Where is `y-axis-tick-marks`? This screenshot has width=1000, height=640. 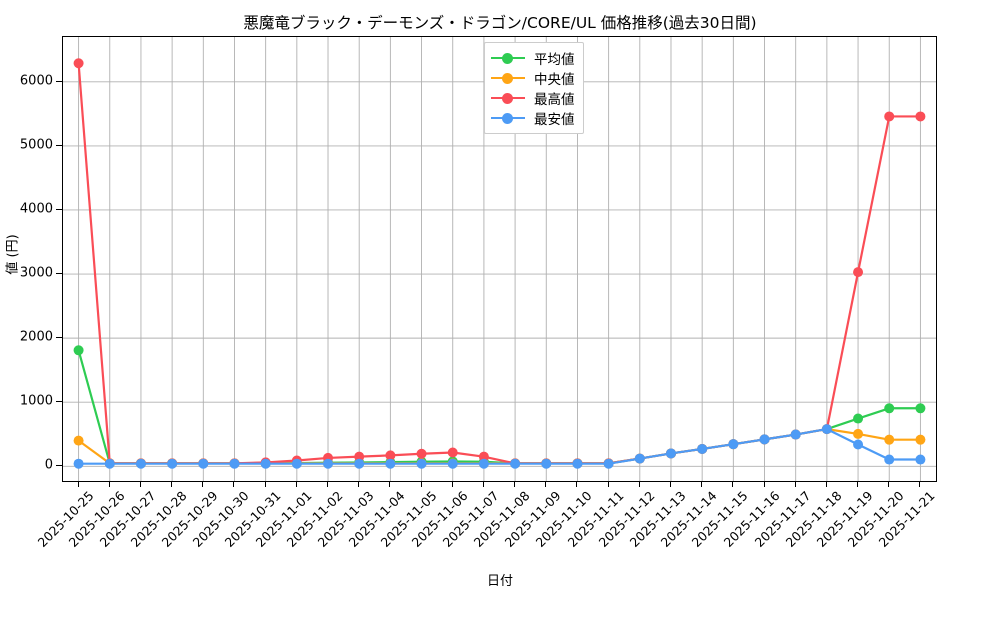 y-axis-tick-marks is located at coordinates (58, 258).